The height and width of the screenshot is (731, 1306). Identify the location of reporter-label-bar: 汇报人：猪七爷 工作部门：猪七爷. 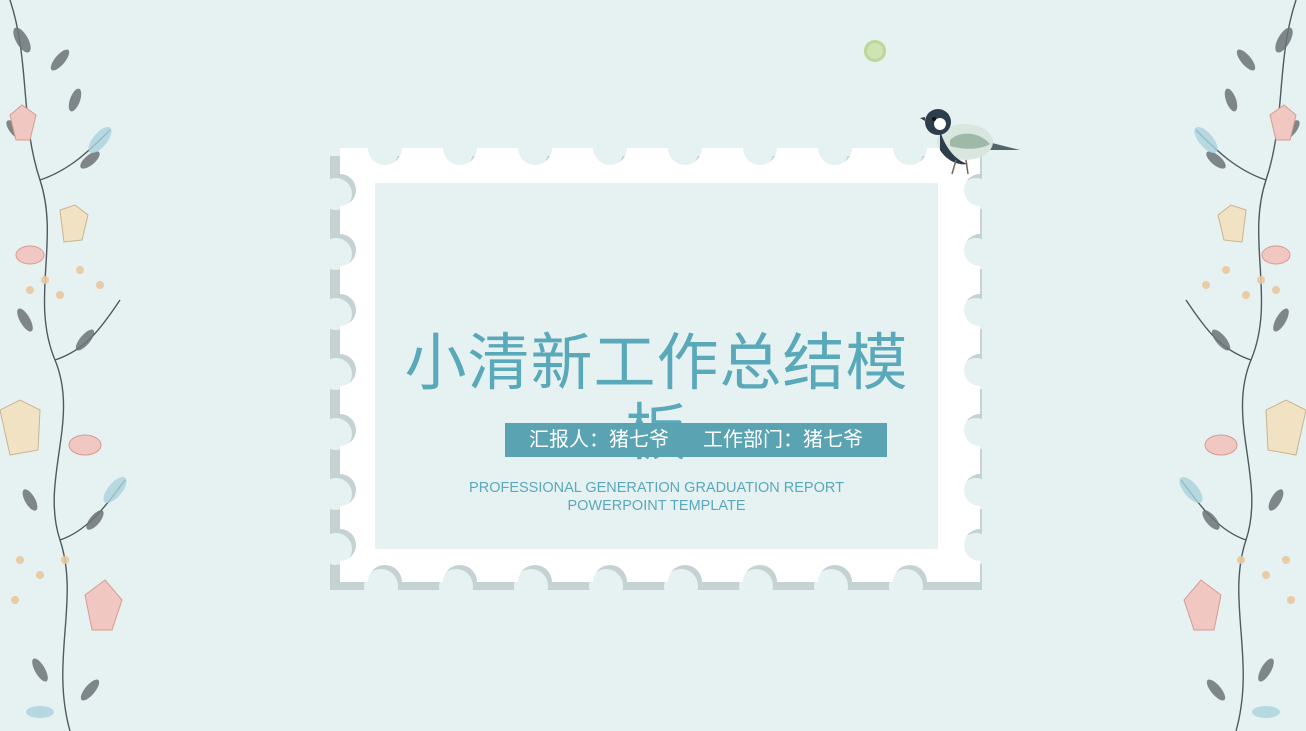
(696, 440).